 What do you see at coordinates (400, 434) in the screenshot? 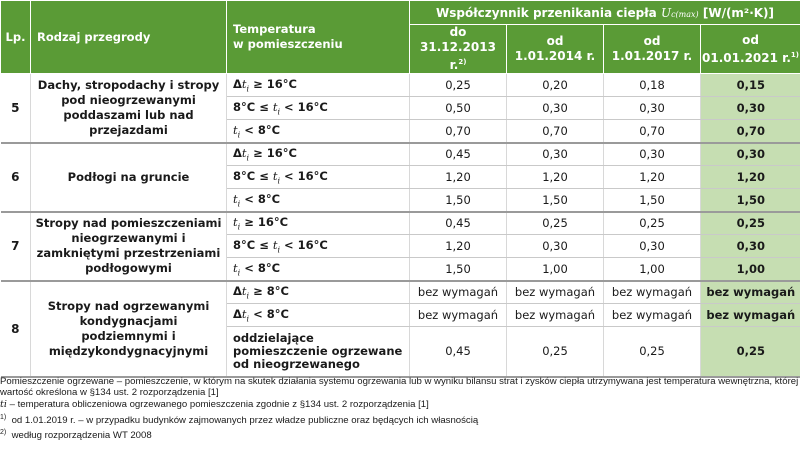
I see `footnote-2: 2) według rozporządzenia WT 2008` at bounding box center [400, 434].